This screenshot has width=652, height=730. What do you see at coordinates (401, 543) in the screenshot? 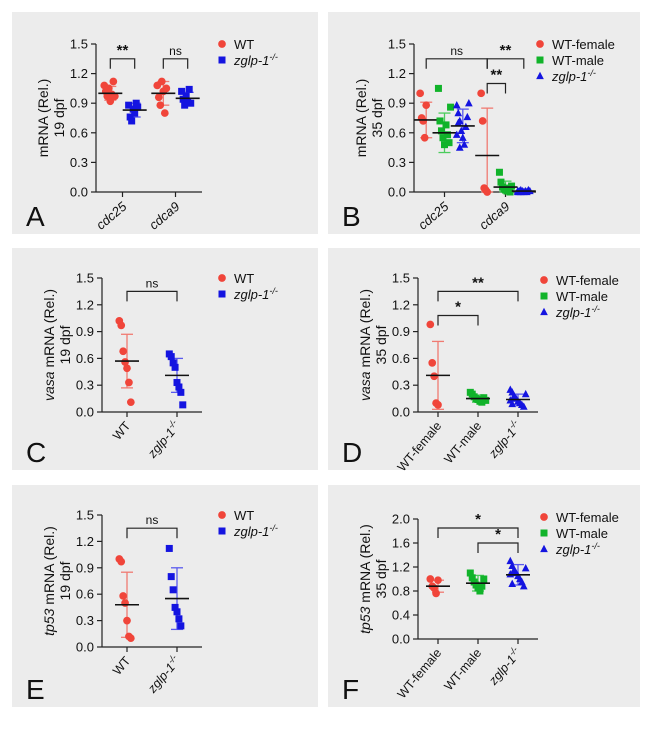
I see `y-tick-label: 1.6` at bounding box center [401, 543].